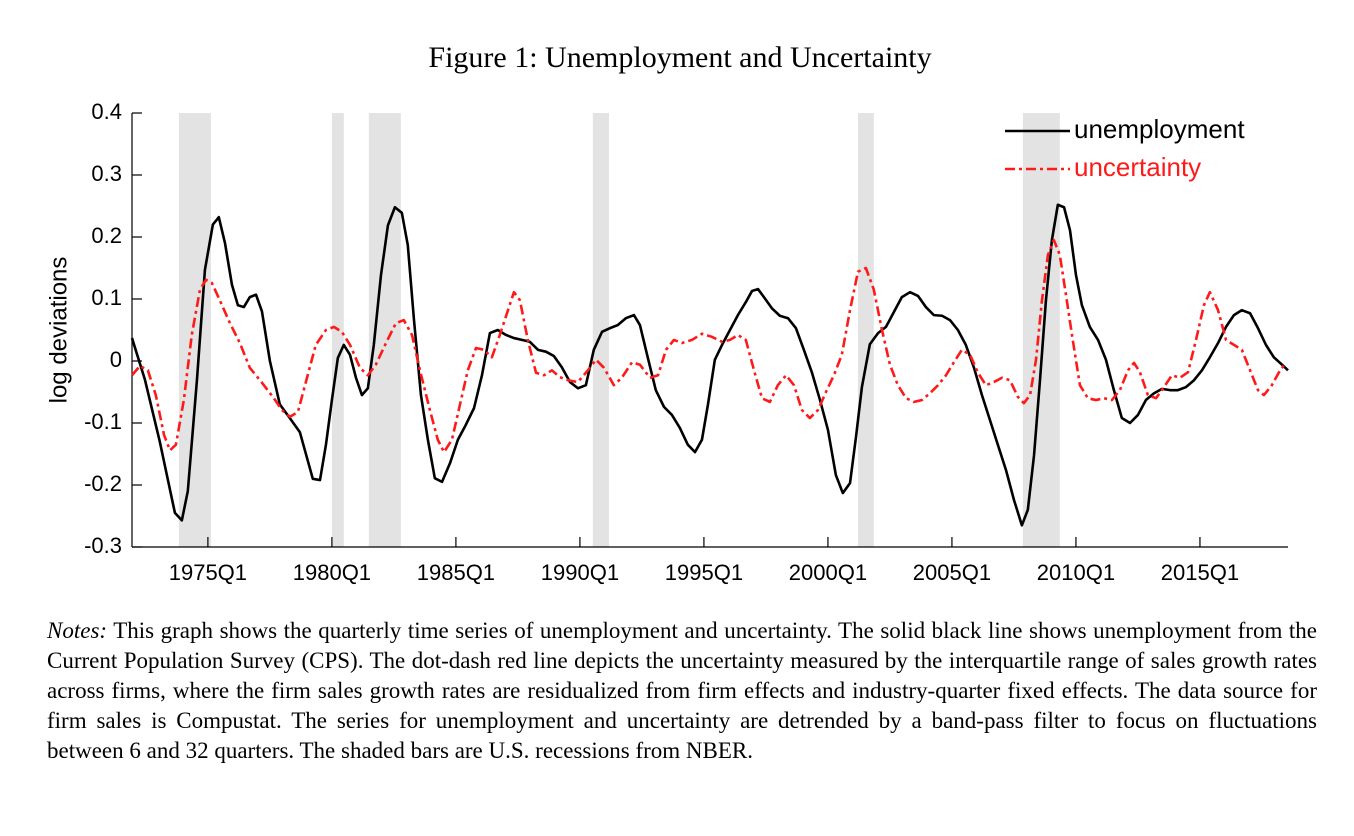 The image size is (1354, 836). What do you see at coordinates (332, 572) in the screenshot?
I see `x-tick-label: 1980Q1` at bounding box center [332, 572].